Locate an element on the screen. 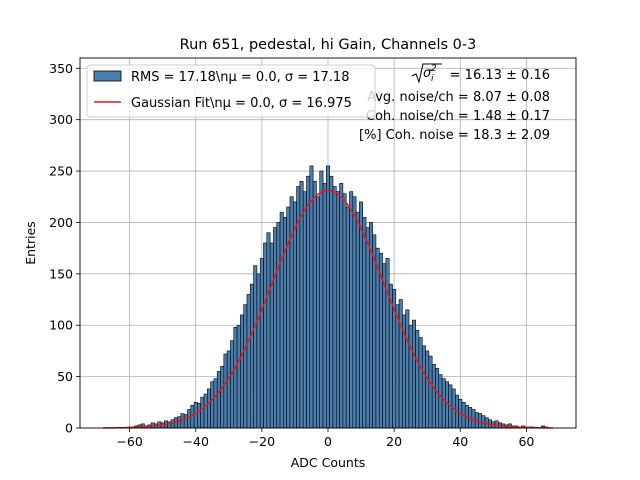  y-tick-label: 150 is located at coordinates (61, 273).